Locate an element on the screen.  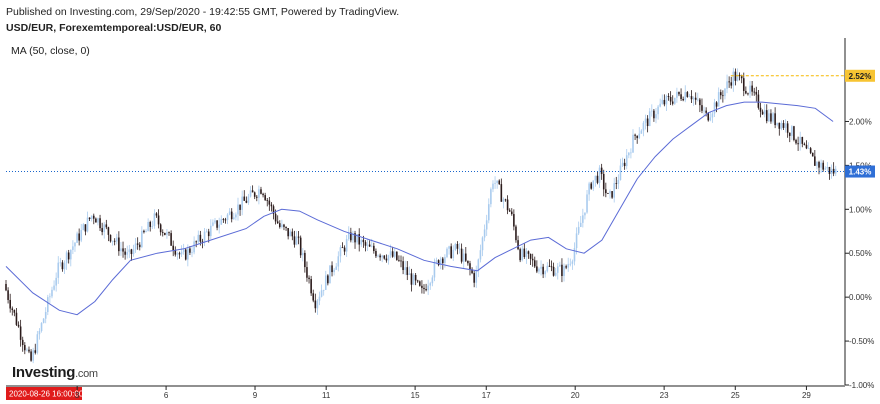
y-tick-label: 0.00% is located at coordinates (860, 297).